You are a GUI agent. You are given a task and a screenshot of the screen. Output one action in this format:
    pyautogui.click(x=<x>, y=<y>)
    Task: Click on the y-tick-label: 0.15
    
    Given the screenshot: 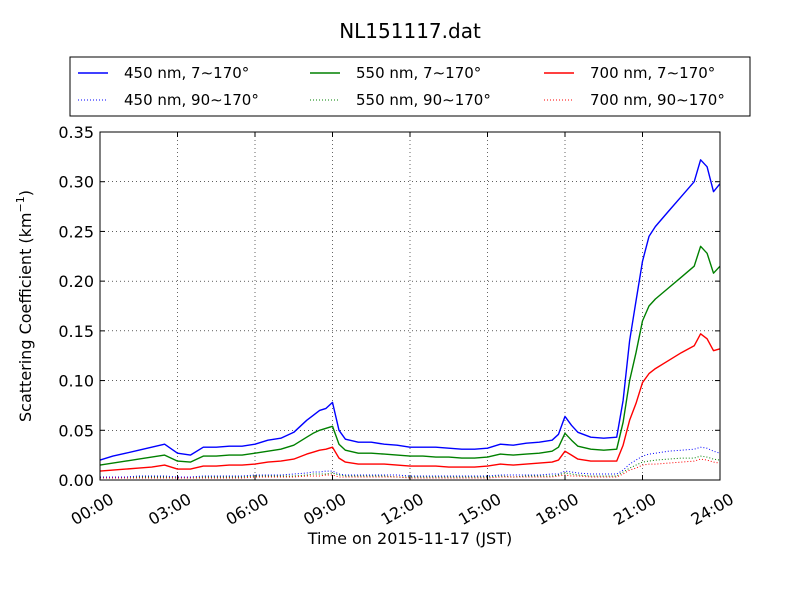 What is the action you would take?
    pyautogui.click(x=76, y=331)
    